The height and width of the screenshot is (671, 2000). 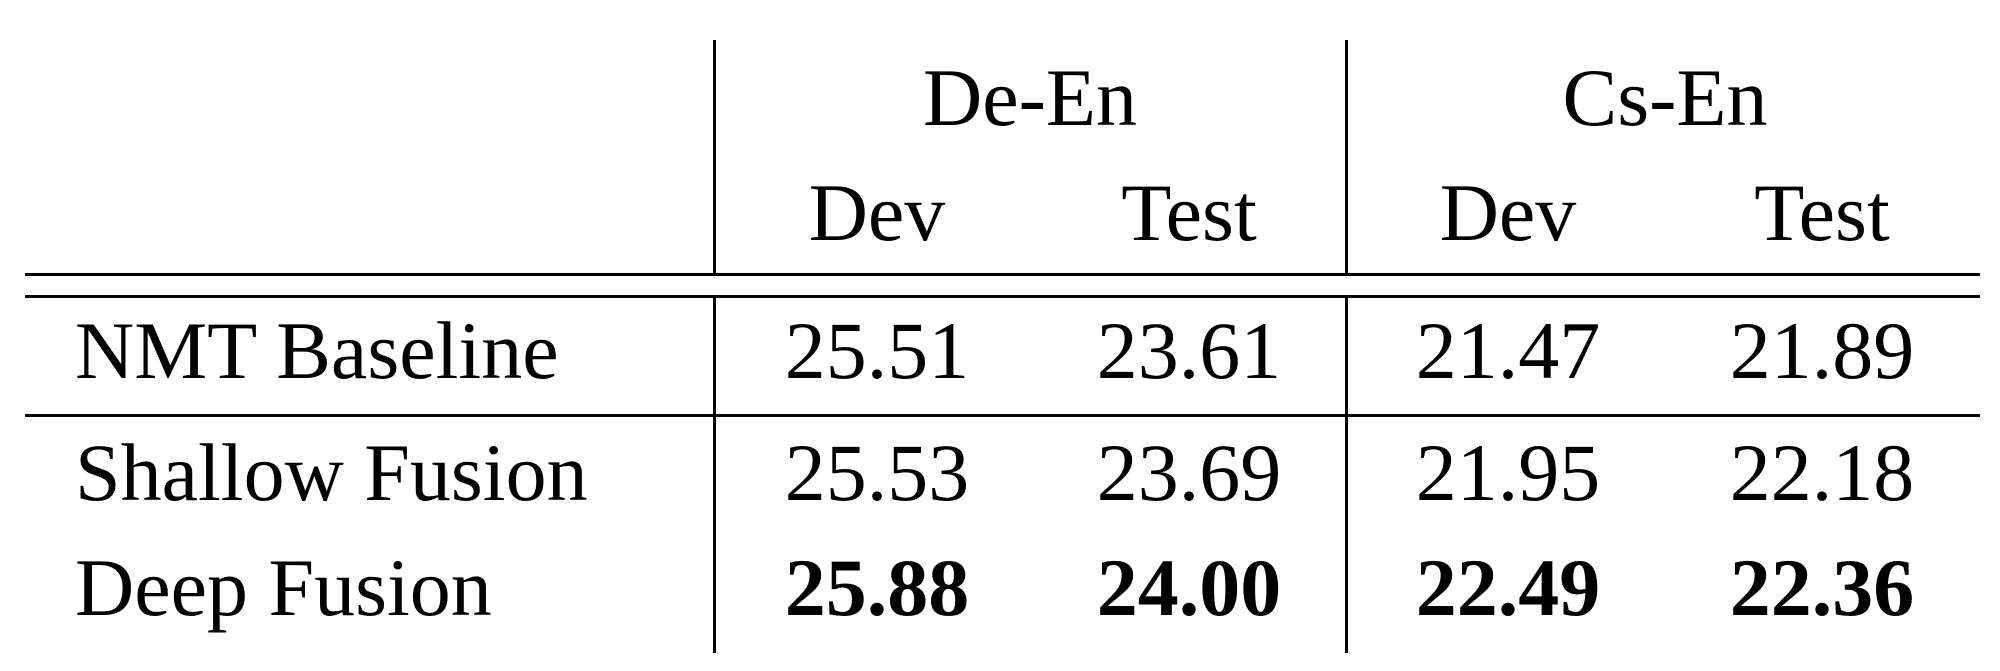 I want to click on table-cell-best: 25.88, so click(x=877, y=587).